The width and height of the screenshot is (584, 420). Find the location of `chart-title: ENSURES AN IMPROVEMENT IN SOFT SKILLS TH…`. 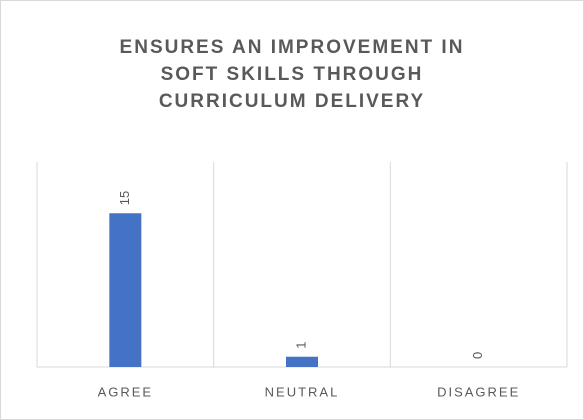

chart-title: ENSURES AN IMPROVEMENT IN SOFT SKILLS TH… is located at coordinates (292, 74).